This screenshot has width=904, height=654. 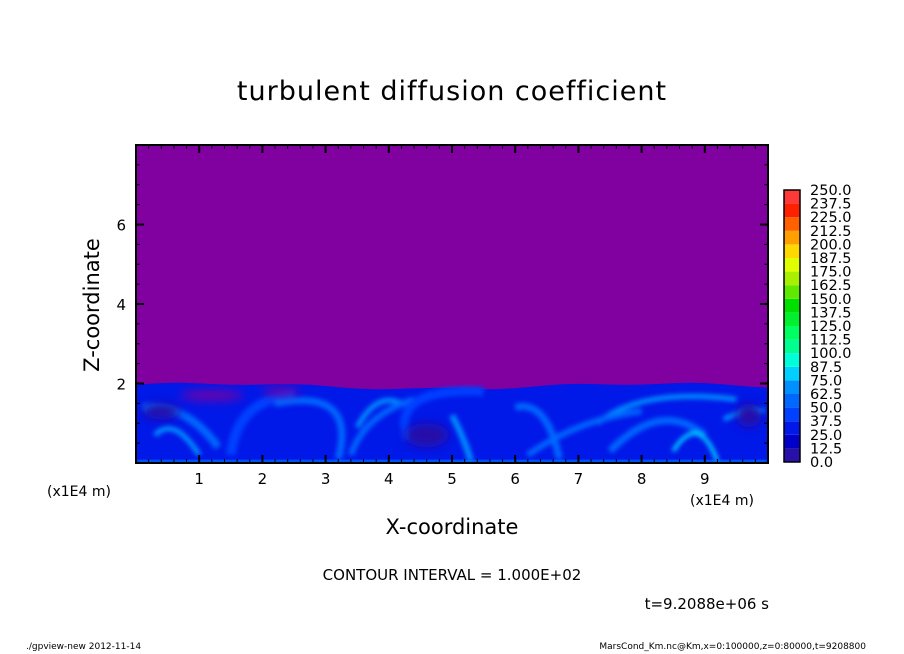 I want to click on colorbar-frame, so click(x=792, y=326).